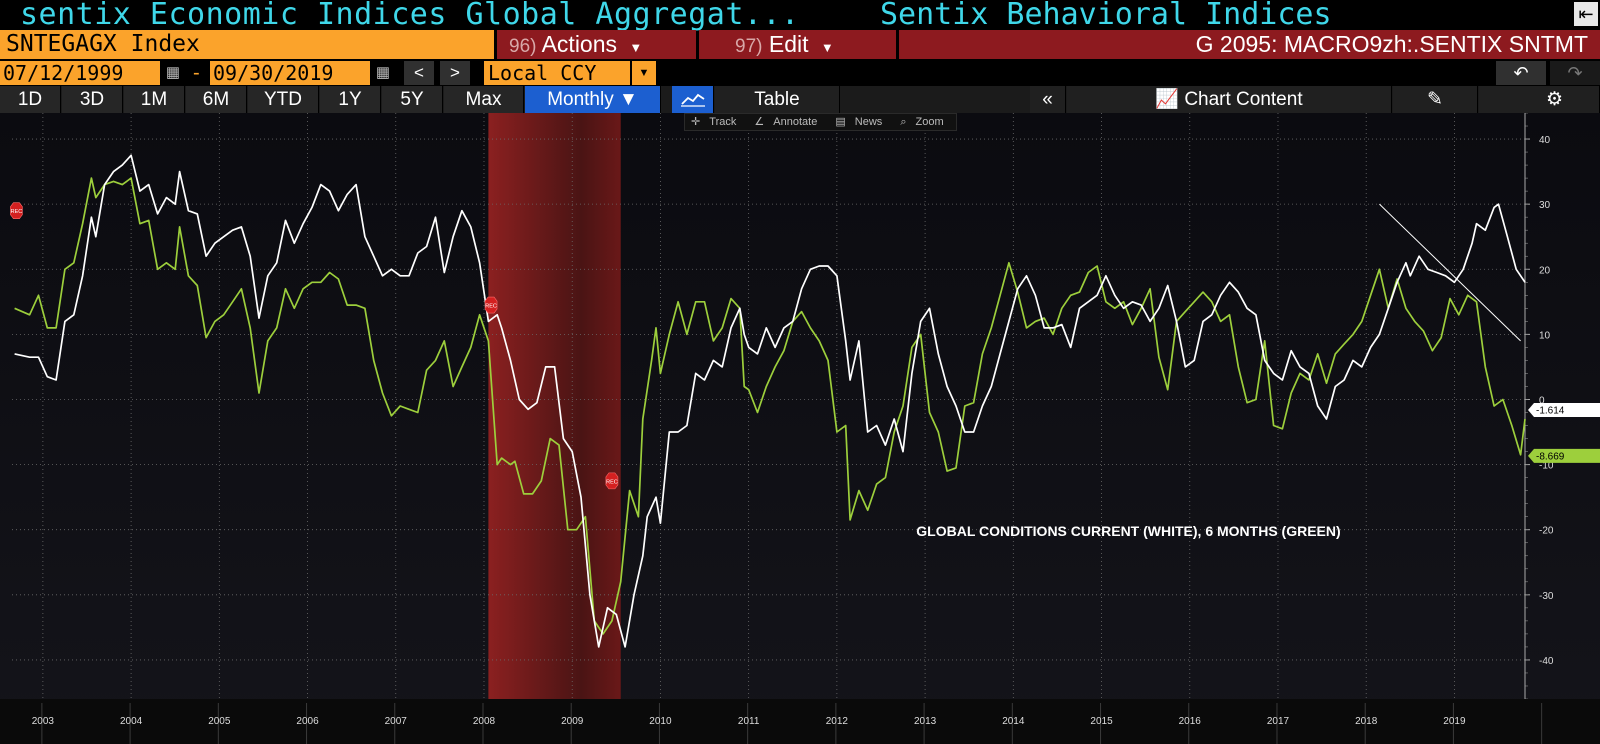 Image resolution: width=1600 pixels, height=744 pixels. I want to click on actions-menu: 96) Actions ▼, so click(596, 44).